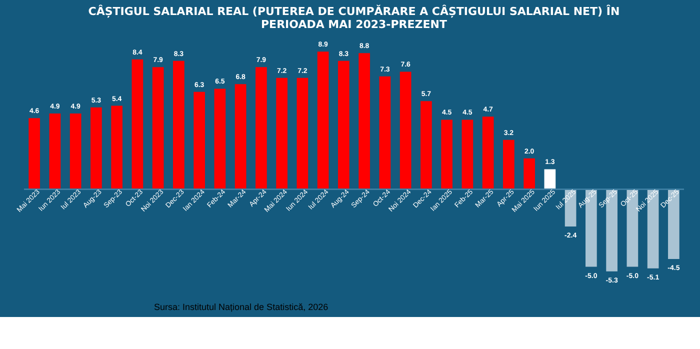  I want to click on text: Sursa: Institutul Național de Statistică, 2026, so click(241, 307).